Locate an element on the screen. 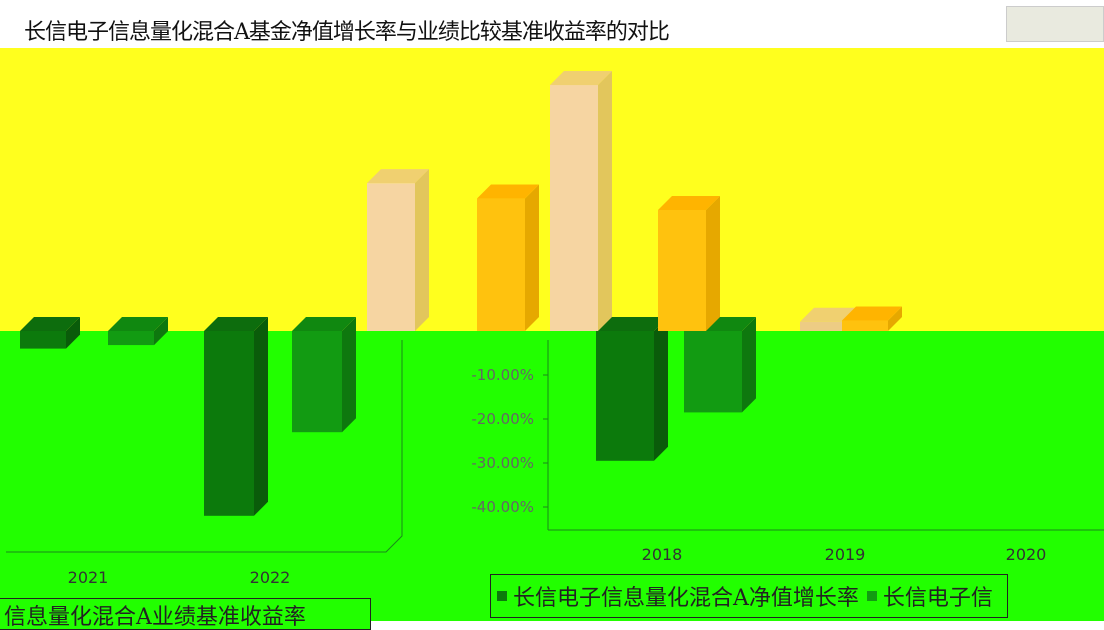  left-panel-frame is located at coordinates (204, 446).